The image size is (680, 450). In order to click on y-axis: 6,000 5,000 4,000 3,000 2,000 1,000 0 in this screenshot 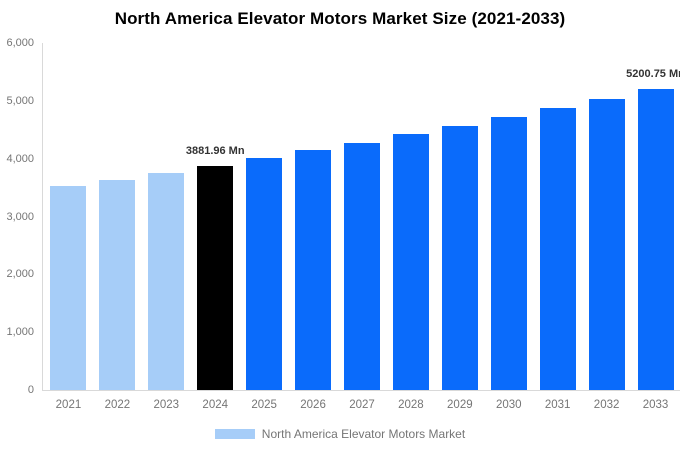, I will do `click(17, 216)`.